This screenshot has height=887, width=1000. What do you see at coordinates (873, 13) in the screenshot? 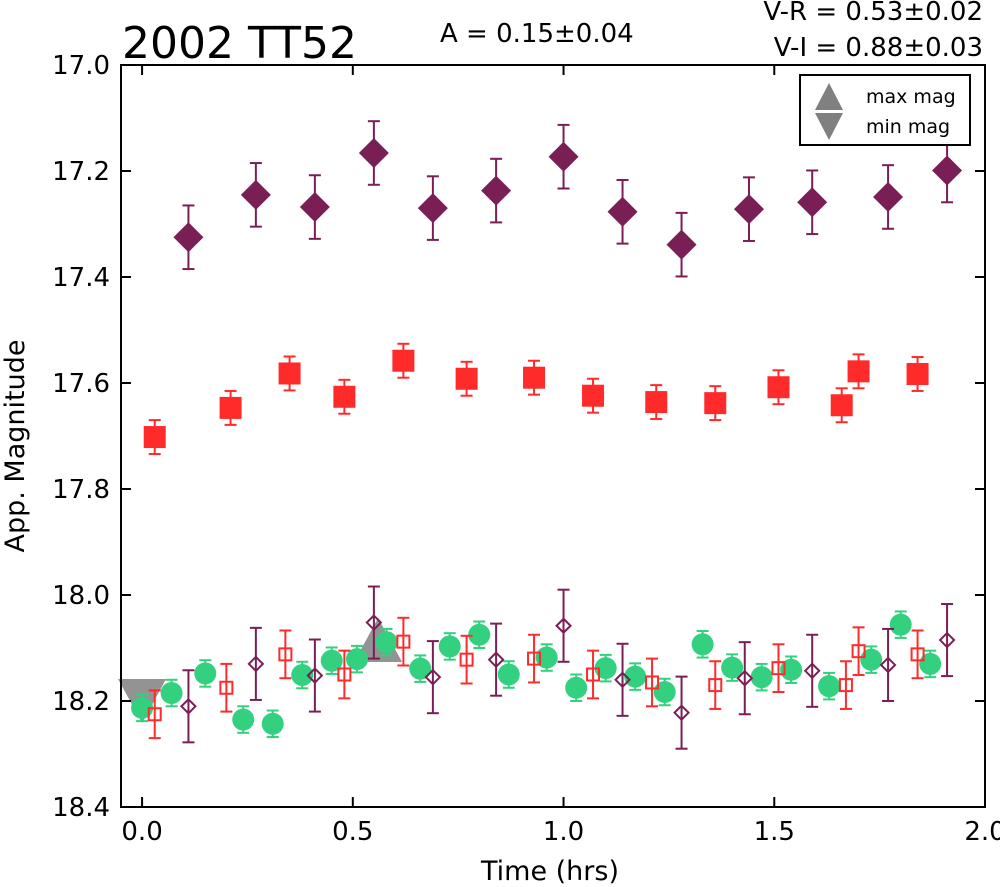
I see `v-r-annotation: V-R = 0.53±0.02` at bounding box center [873, 13].